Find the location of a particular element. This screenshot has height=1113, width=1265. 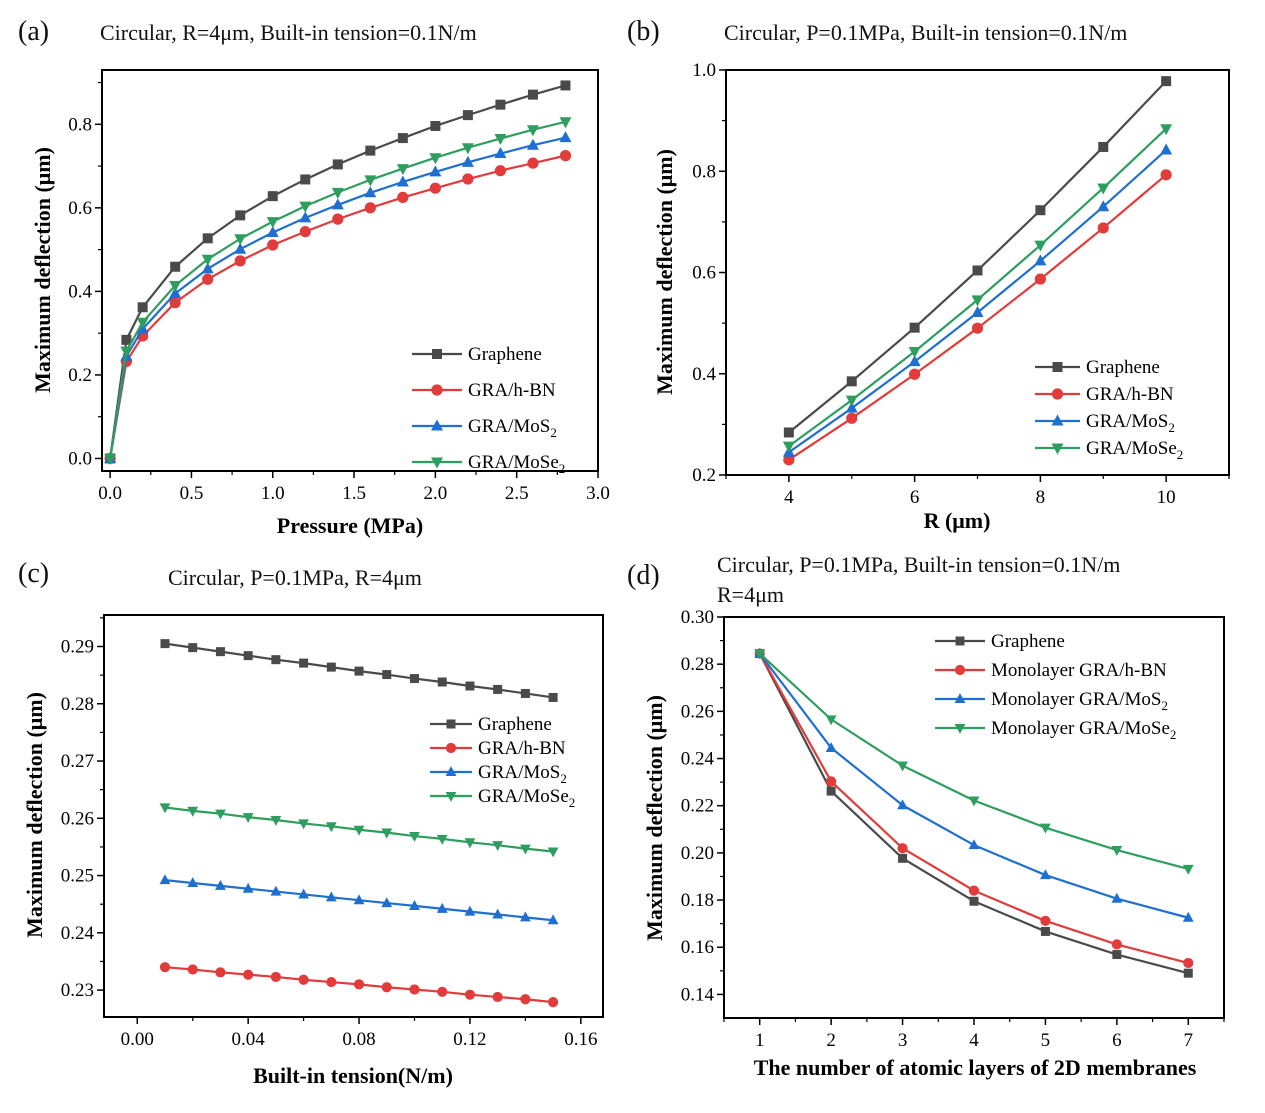

panel-c-axes-frame is located at coordinates (353, 816).